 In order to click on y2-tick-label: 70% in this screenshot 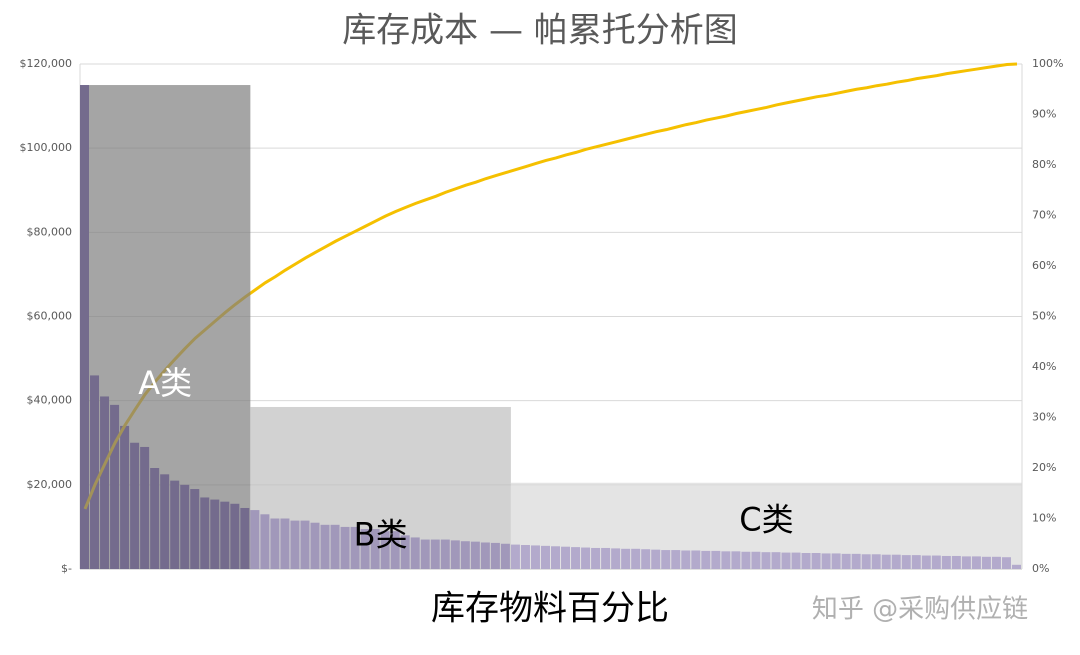, I will do `click(1044, 215)`.